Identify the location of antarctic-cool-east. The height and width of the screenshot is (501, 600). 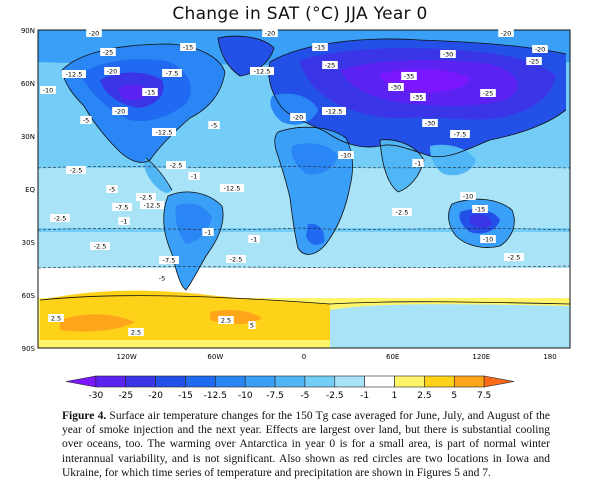
(450, 326).